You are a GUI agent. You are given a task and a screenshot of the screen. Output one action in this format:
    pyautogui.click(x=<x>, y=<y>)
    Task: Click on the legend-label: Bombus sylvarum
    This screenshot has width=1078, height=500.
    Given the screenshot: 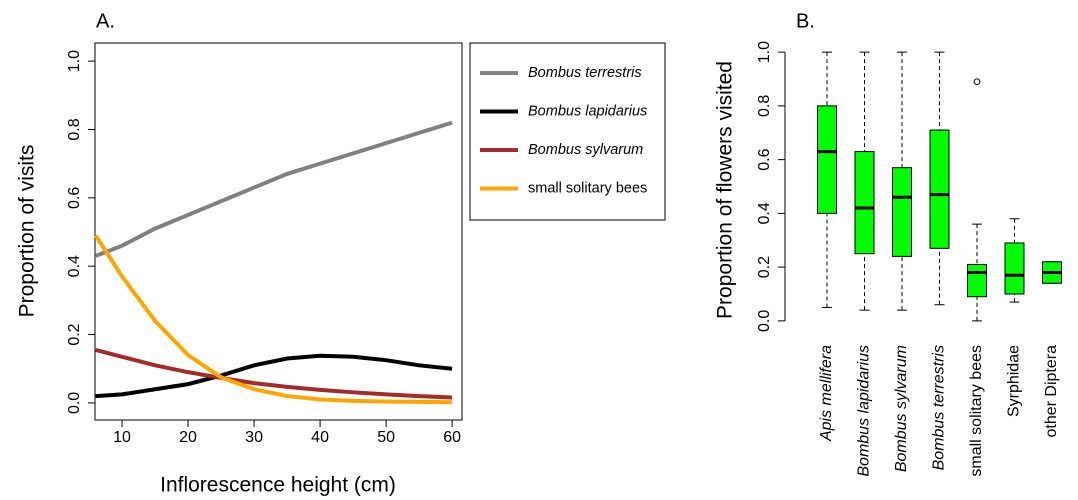 What is the action you would take?
    pyautogui.click(x=585, y=150)
    